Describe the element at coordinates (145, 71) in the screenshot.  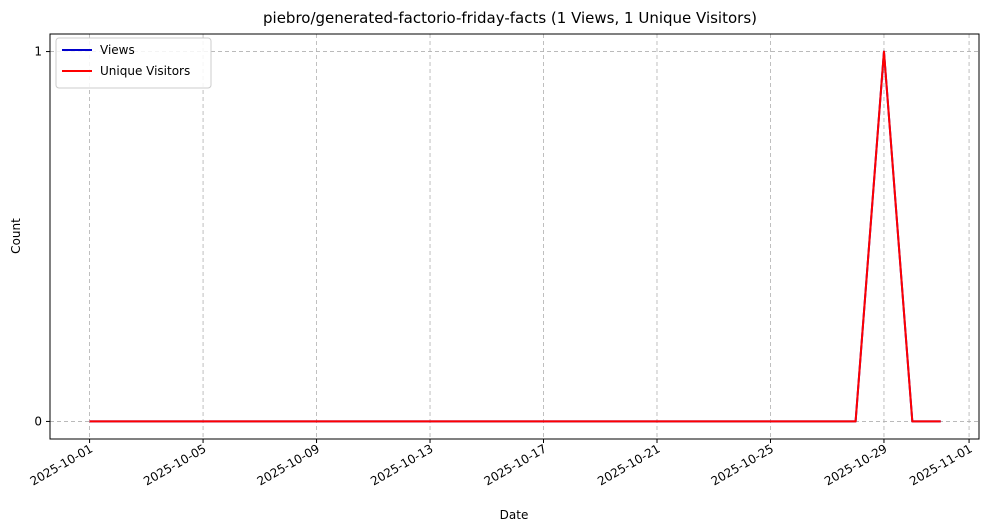
I see `legend-label-unique-visitors: Unique Visitors` at that location.